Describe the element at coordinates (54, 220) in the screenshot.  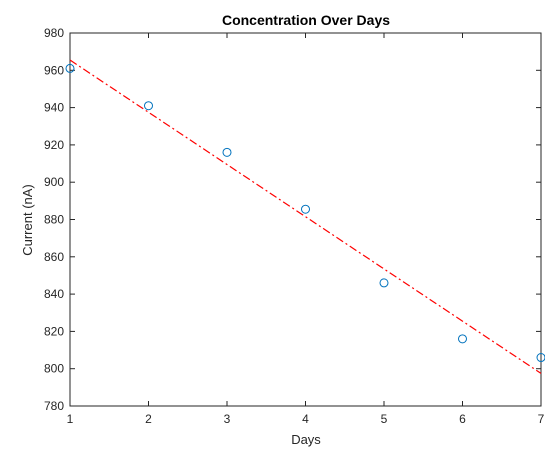
I see `y-tick-label: 880` at that location.